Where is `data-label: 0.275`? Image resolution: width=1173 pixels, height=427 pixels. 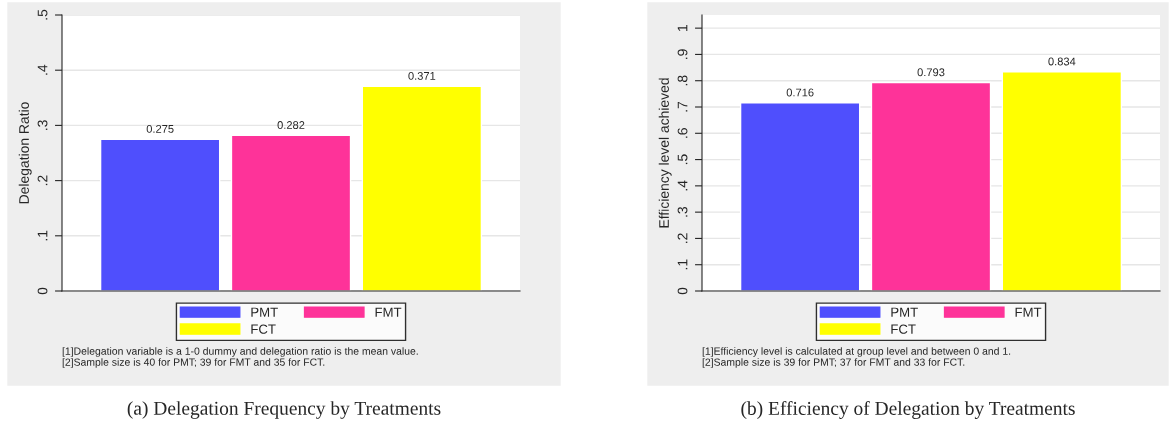 data-label: 0.275 is located at coordinates (160, 128).